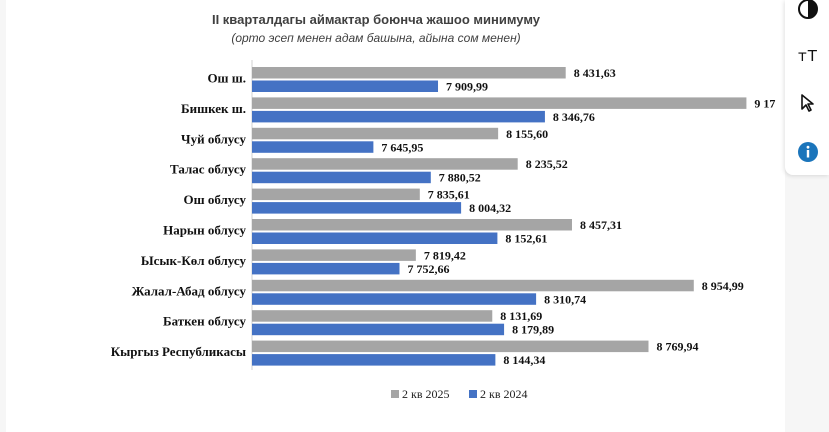  Describe the element at coordinates (526, 239) in the screenshot. I see `value-label-2024-5: 8 152,61` at that location.